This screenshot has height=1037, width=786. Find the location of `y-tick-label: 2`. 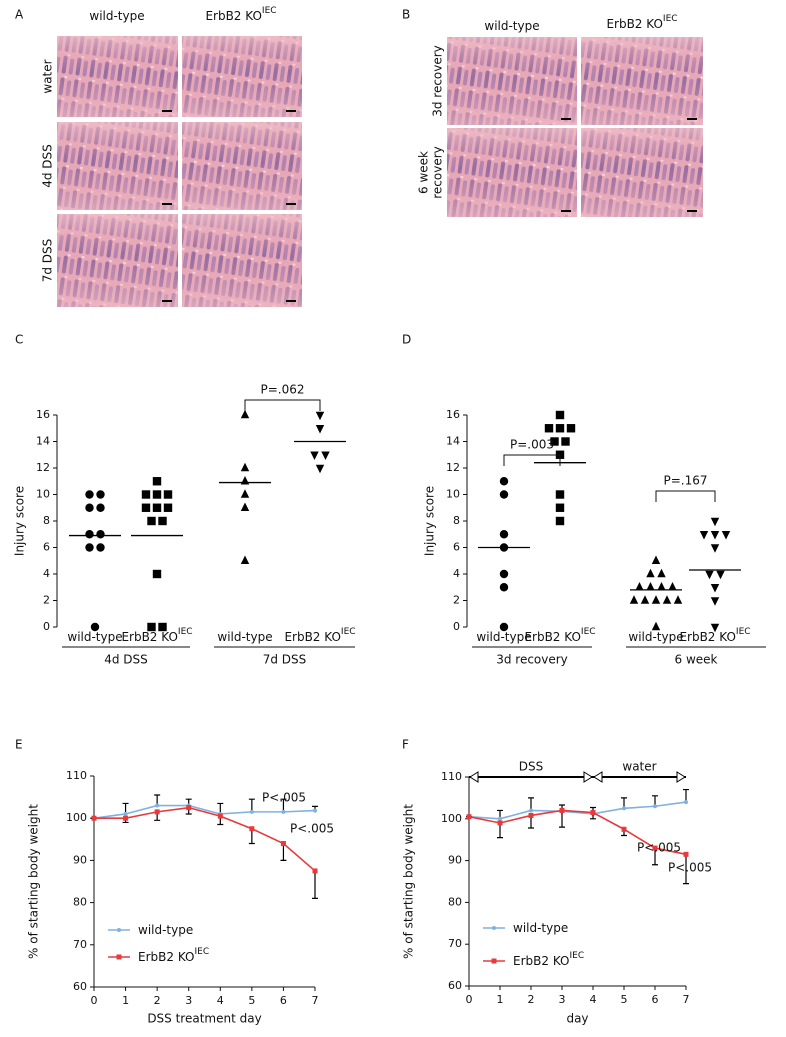

y-tick-label: 2 is located at coordinates (456, 600).